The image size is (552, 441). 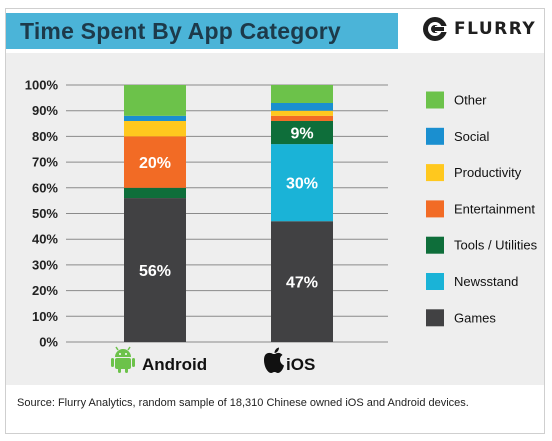 I want to click on segment-label: 56%, so click(x=155, y=271).